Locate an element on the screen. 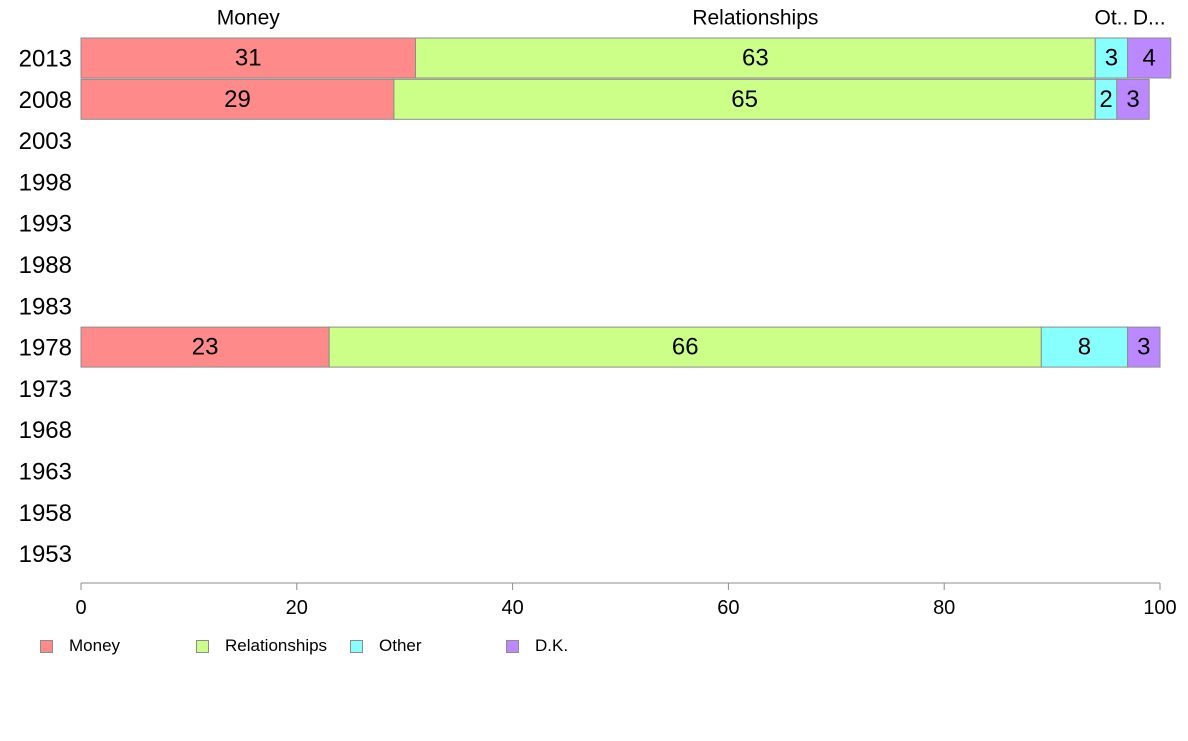 This screenshot has height=741, width=1188. data-label-1978-other: 8 is located at coordinates (1084, 347).